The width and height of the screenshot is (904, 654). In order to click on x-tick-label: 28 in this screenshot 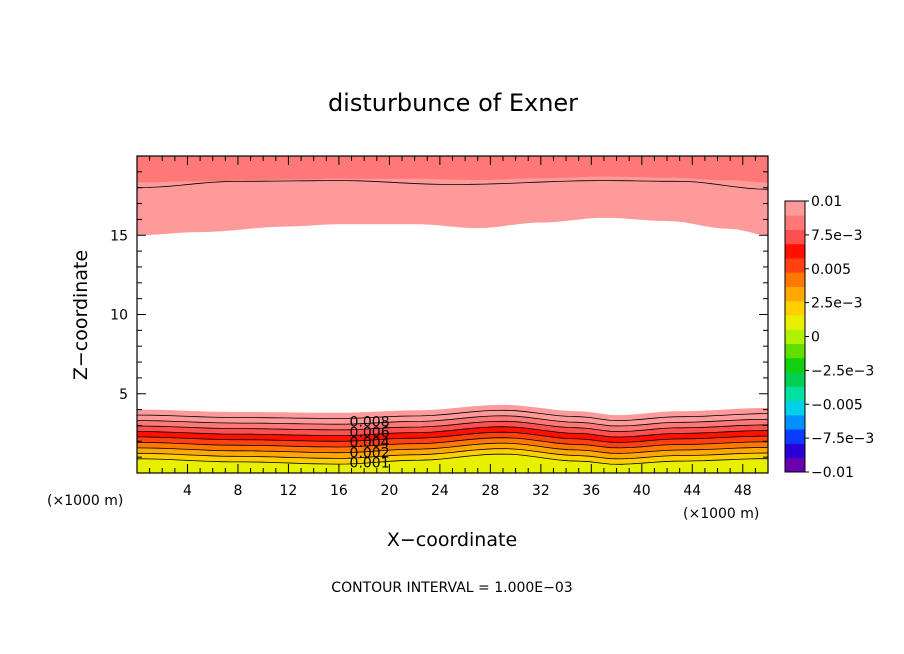, I will do `click(490, 491)`.